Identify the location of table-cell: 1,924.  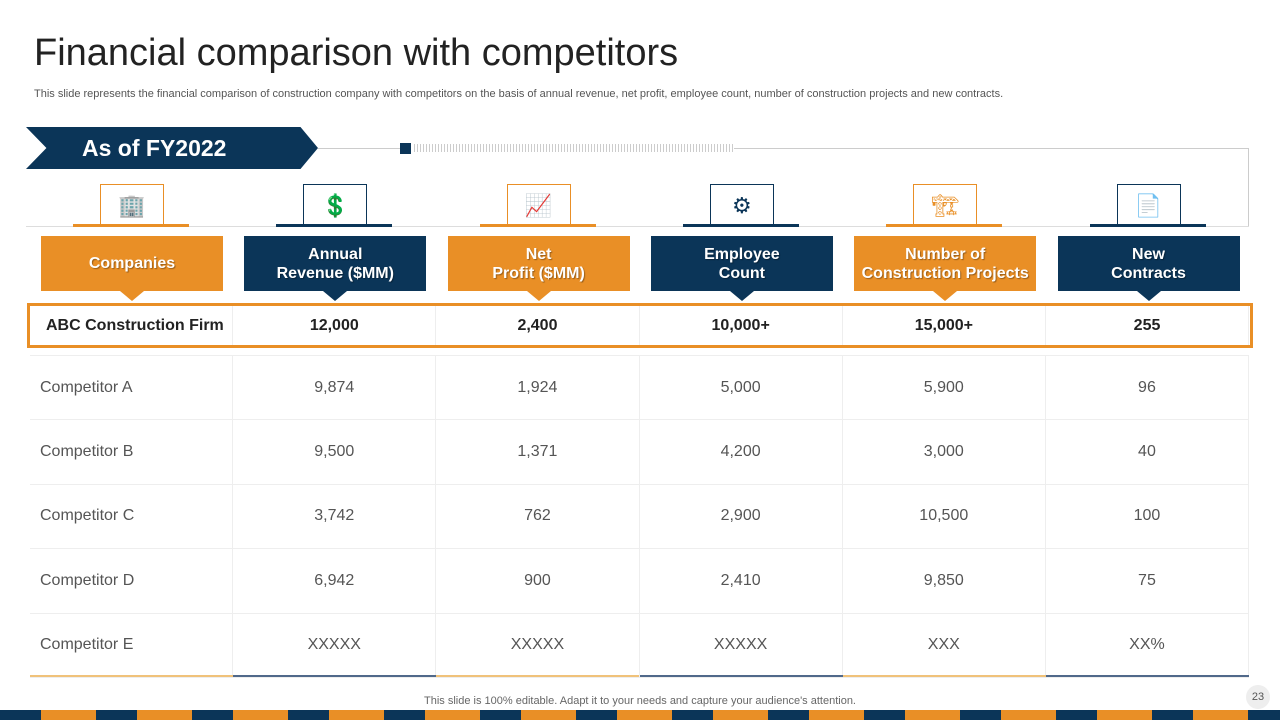
(538, 388).